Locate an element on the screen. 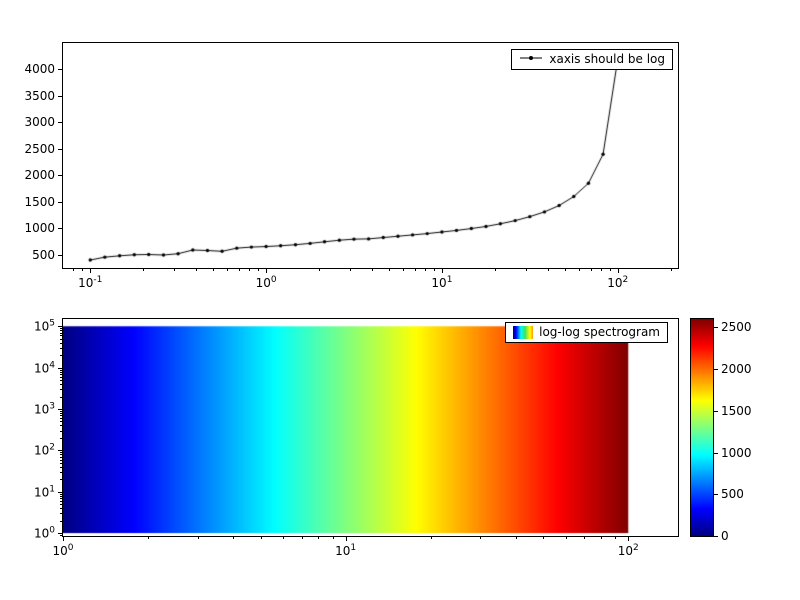 Image resolution: width=800 pixels, height=600 pixels. spectrogram-thumbnail-icon is located at coordinates (523, 333).